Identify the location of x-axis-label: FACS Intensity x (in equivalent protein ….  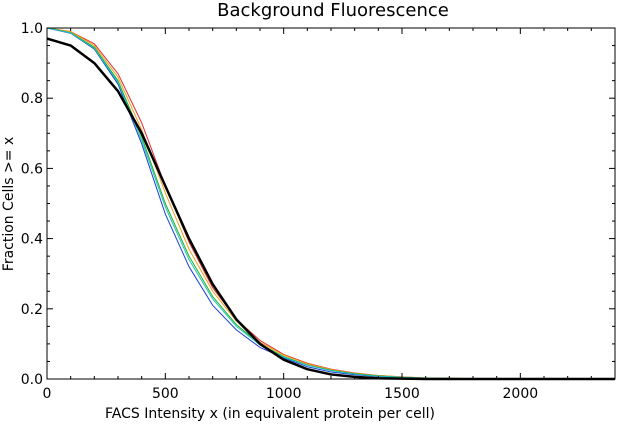
(270, 414).